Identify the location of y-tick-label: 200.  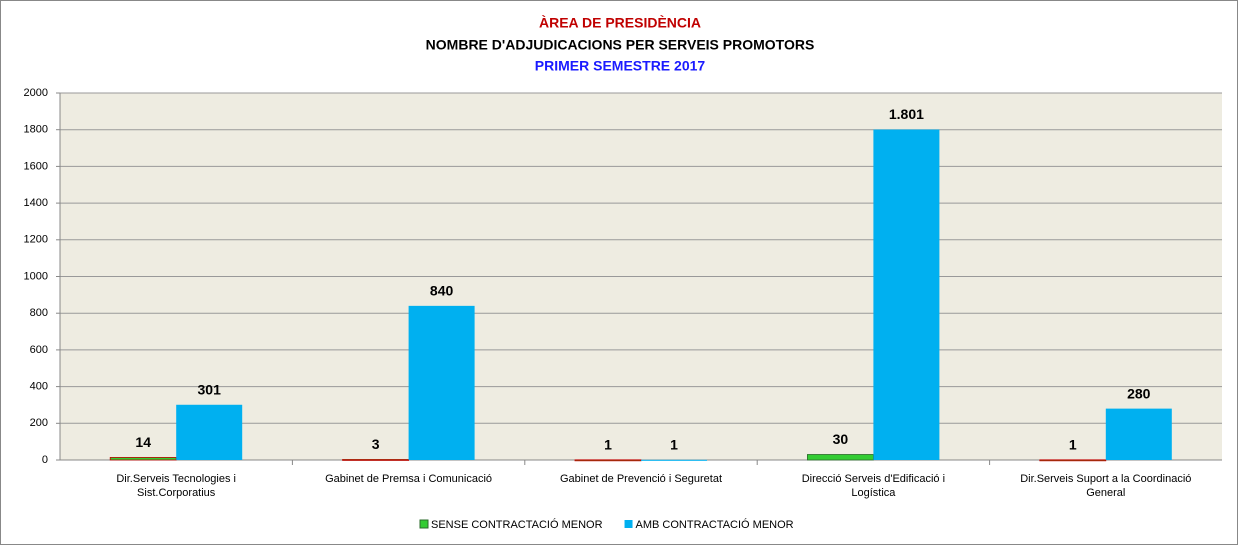
(39, 423).